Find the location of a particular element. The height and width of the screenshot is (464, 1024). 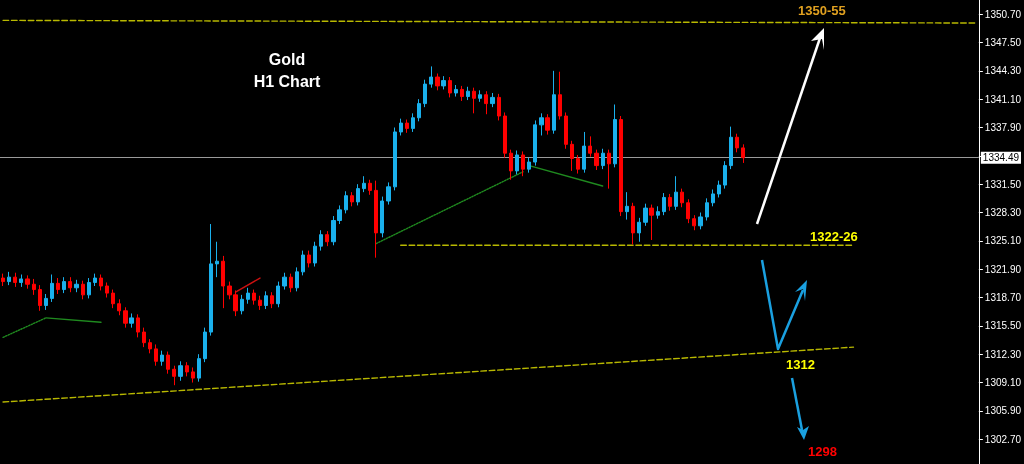

y-tick-label: 1312.30 is located at coordinates (1003, 354).